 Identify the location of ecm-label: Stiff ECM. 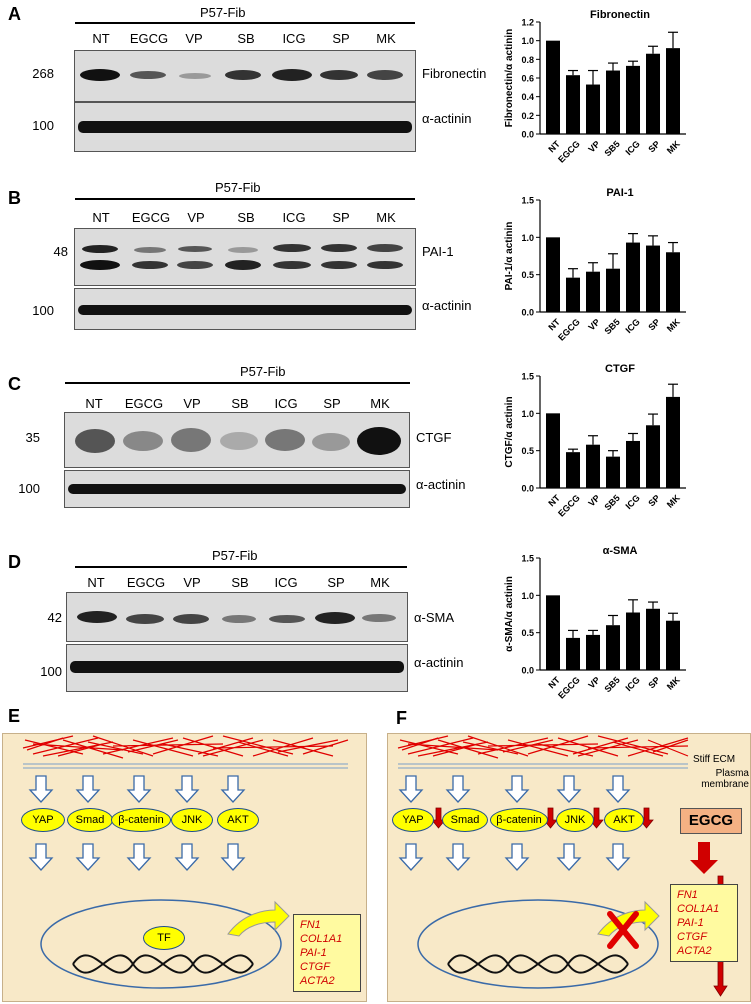
(714, 759).